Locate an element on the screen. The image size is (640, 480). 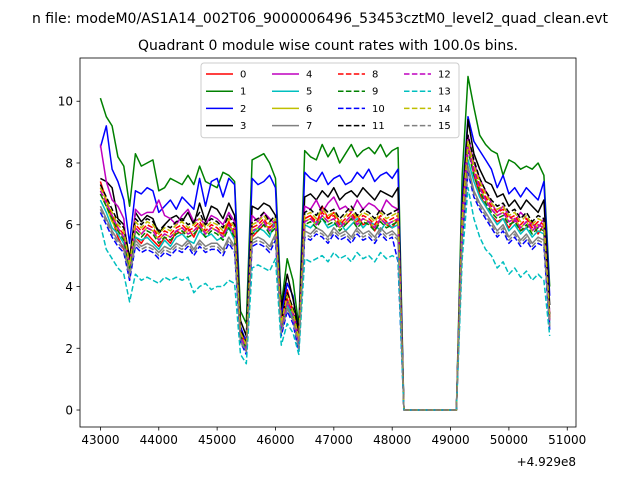
x-tick-label-47000: 47000 is located at coordinates (334, 440).